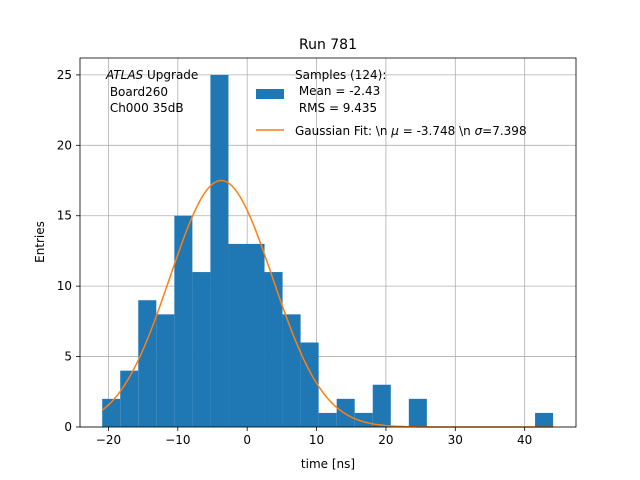  Describe the element at coordinates (270, 94) in the screenshot. I see `legend-swatch-samples` at that location.